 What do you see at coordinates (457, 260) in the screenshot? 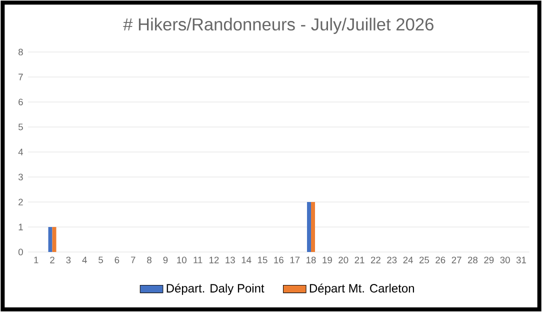
I see `x-tick-label: 27` at bounding box center [457, 260].